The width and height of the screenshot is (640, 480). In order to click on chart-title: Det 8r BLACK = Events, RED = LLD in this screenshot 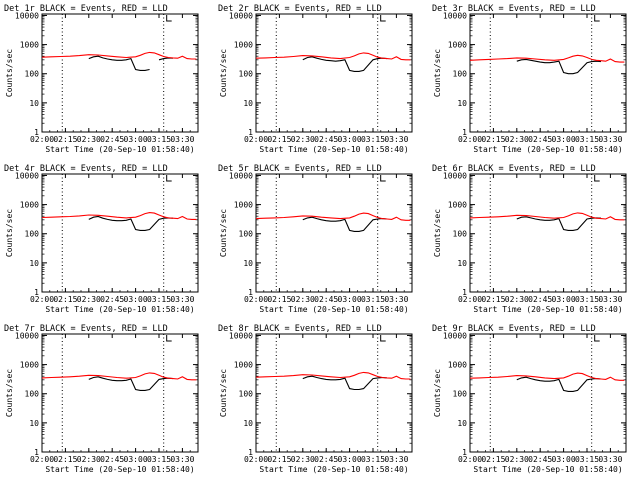, I will do `click(300, 329)`.